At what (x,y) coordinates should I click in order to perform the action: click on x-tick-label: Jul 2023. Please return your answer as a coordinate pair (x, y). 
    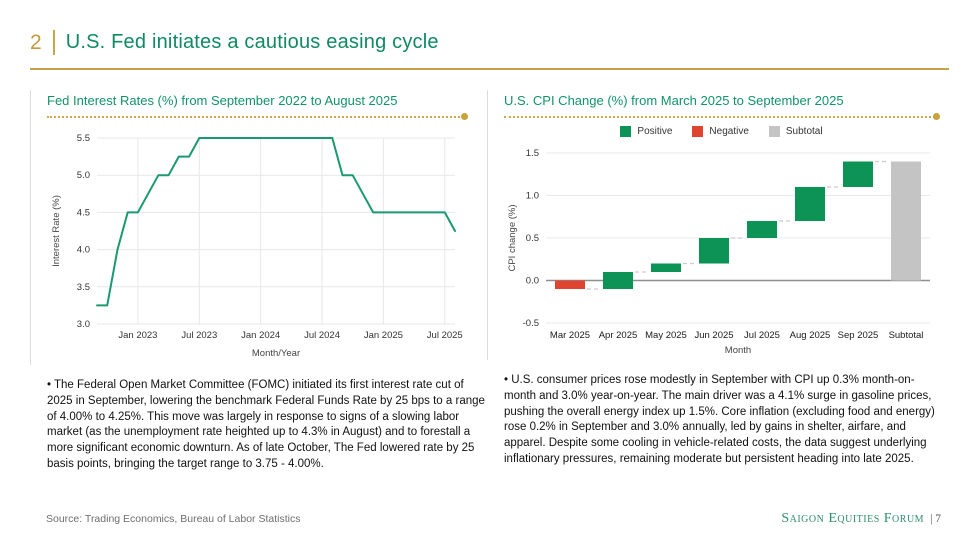
    Looking at the image, I should click on (199, 335).